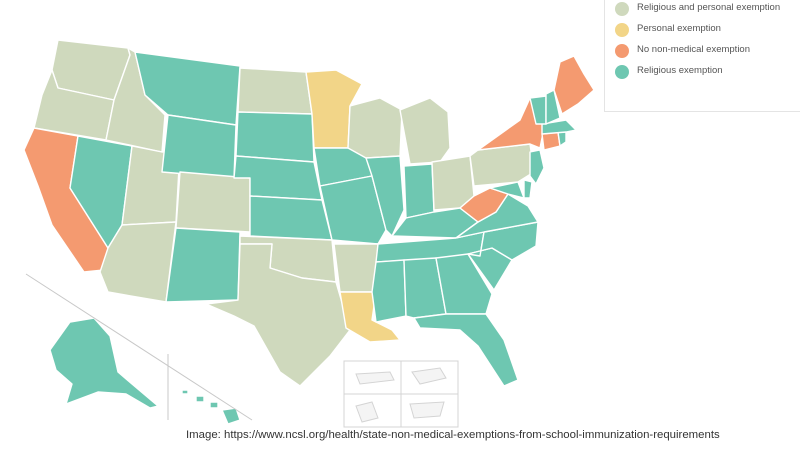  Describe the element at coordinates (211, 407) in the screenshot. I see `state-hawaii` at that location.